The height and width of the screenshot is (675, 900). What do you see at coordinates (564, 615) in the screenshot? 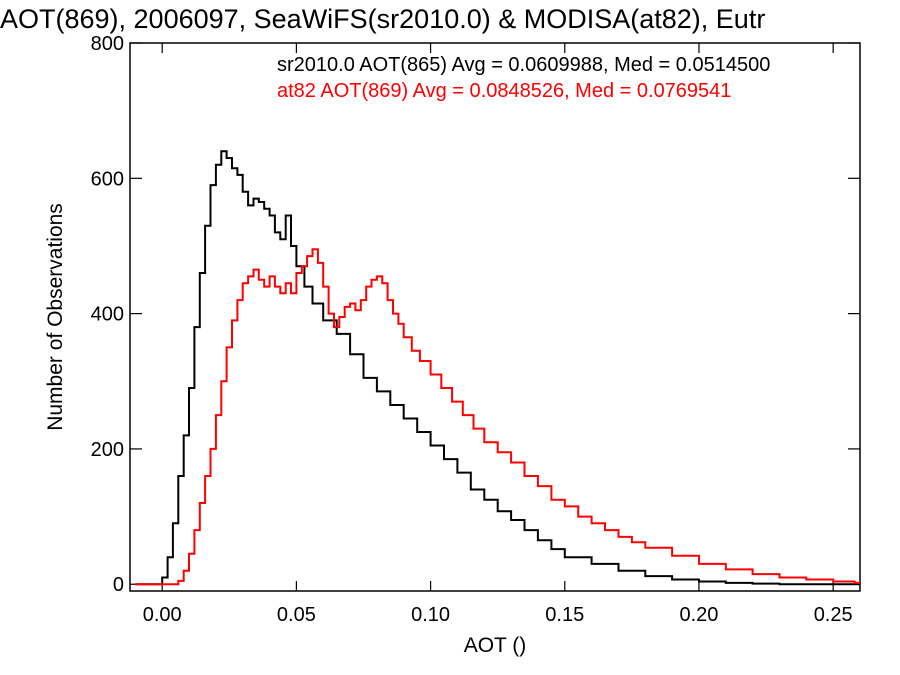
I see `x-tick-label: 0.15` at bounding box center [564, 615].